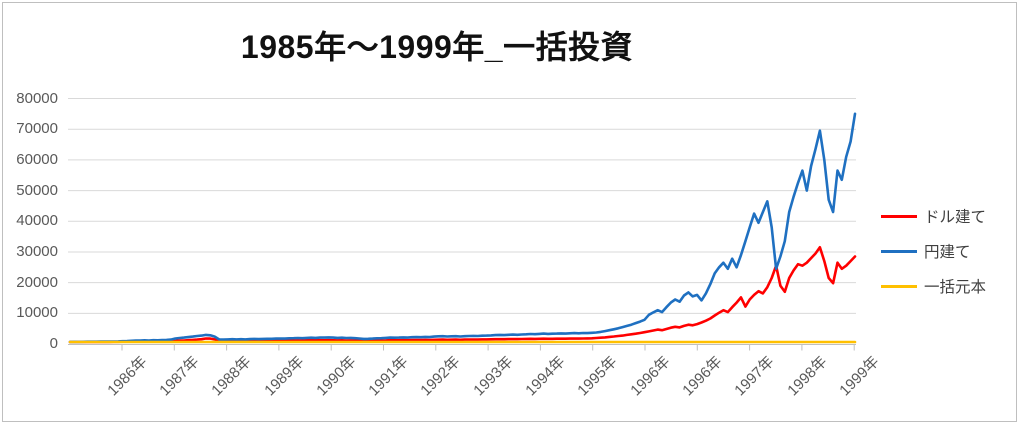 Image resolution: width=1024 pixels, height=428 pixels. I want to click on legend-item-dollar: ドル建て, so click(933, 216).